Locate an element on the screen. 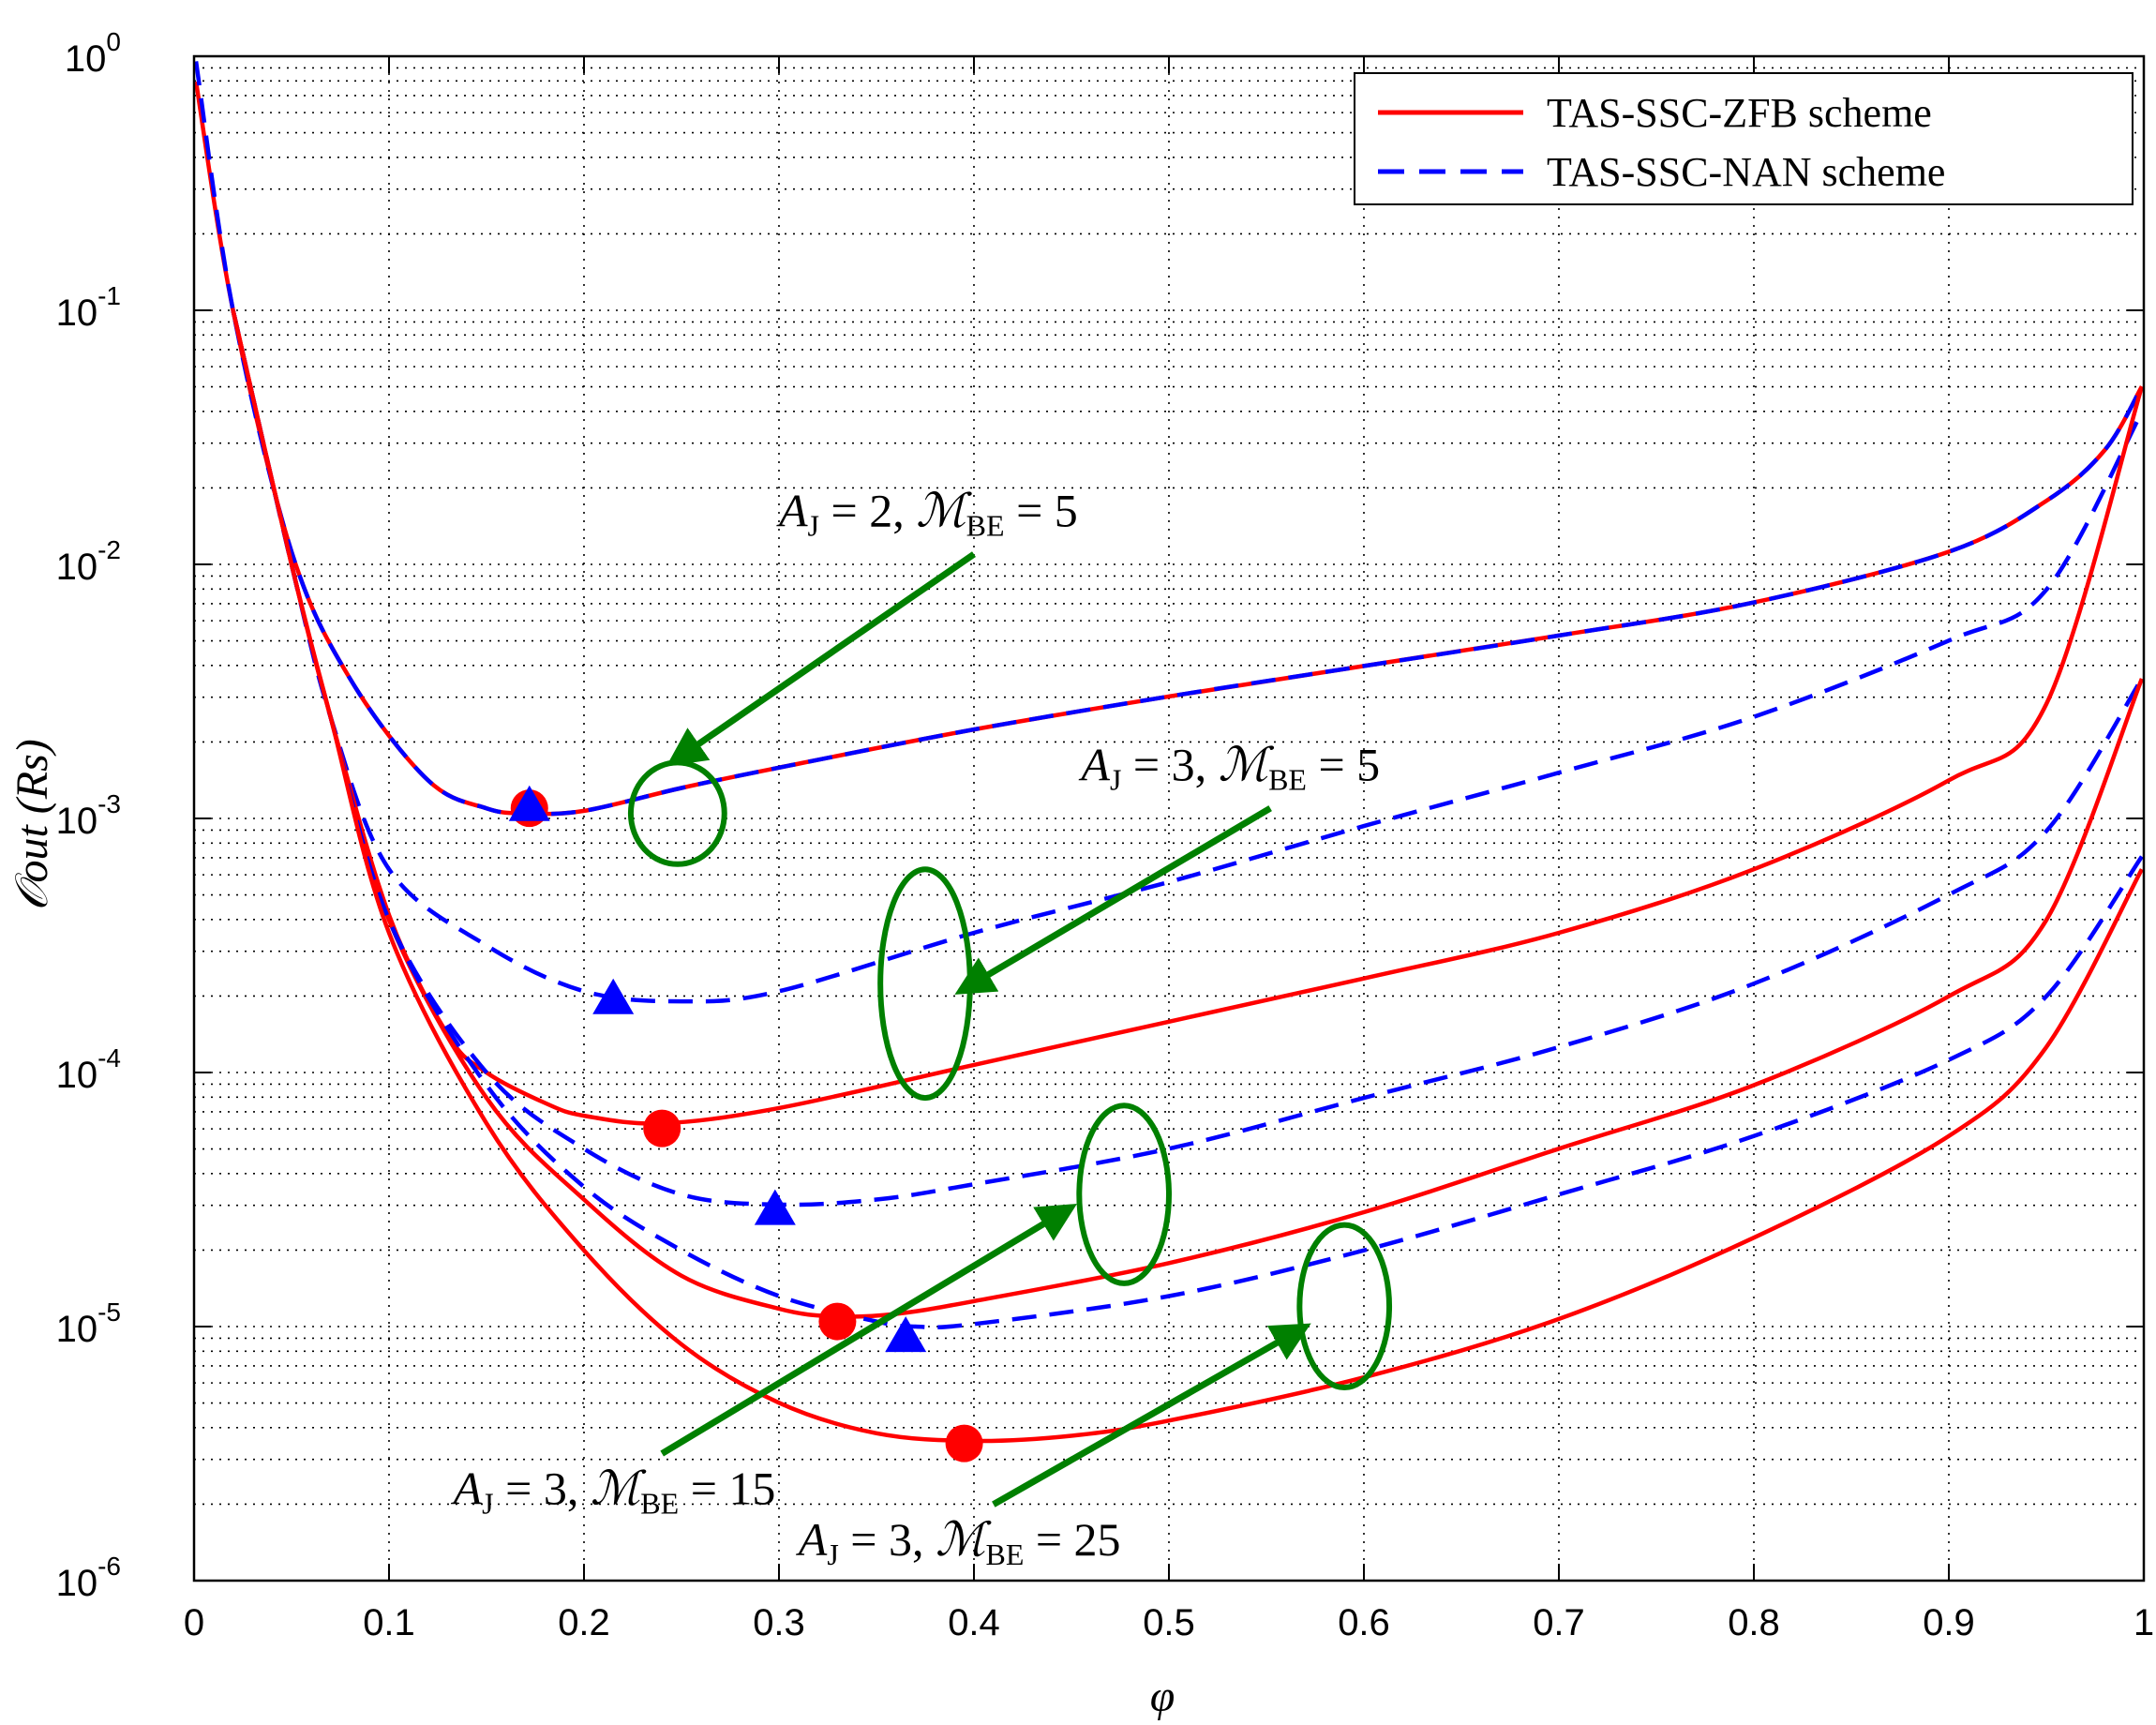 This screenshot has width=2156, height=1725. x-tick-label: 0.3 is located at coordinates (779, 1622).